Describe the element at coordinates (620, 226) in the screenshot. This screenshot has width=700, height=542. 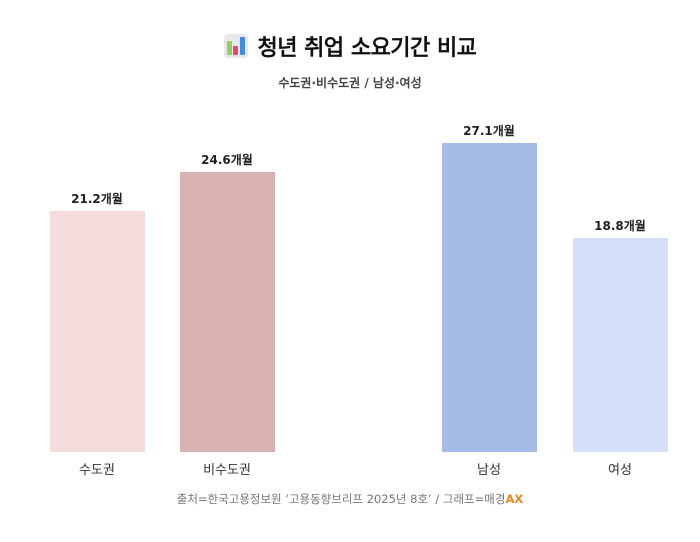
I see `value-label: 18.8개월` at that location.